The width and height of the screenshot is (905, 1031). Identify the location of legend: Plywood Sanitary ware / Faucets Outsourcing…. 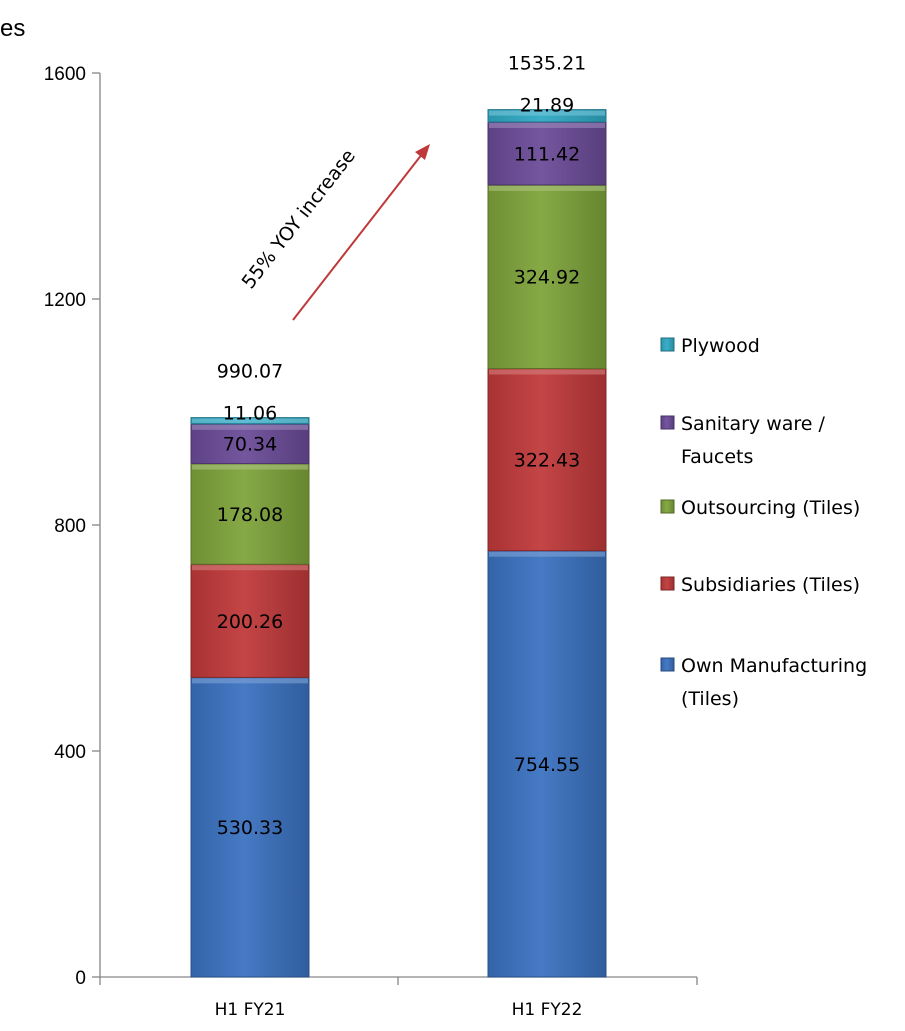
(763, 522).